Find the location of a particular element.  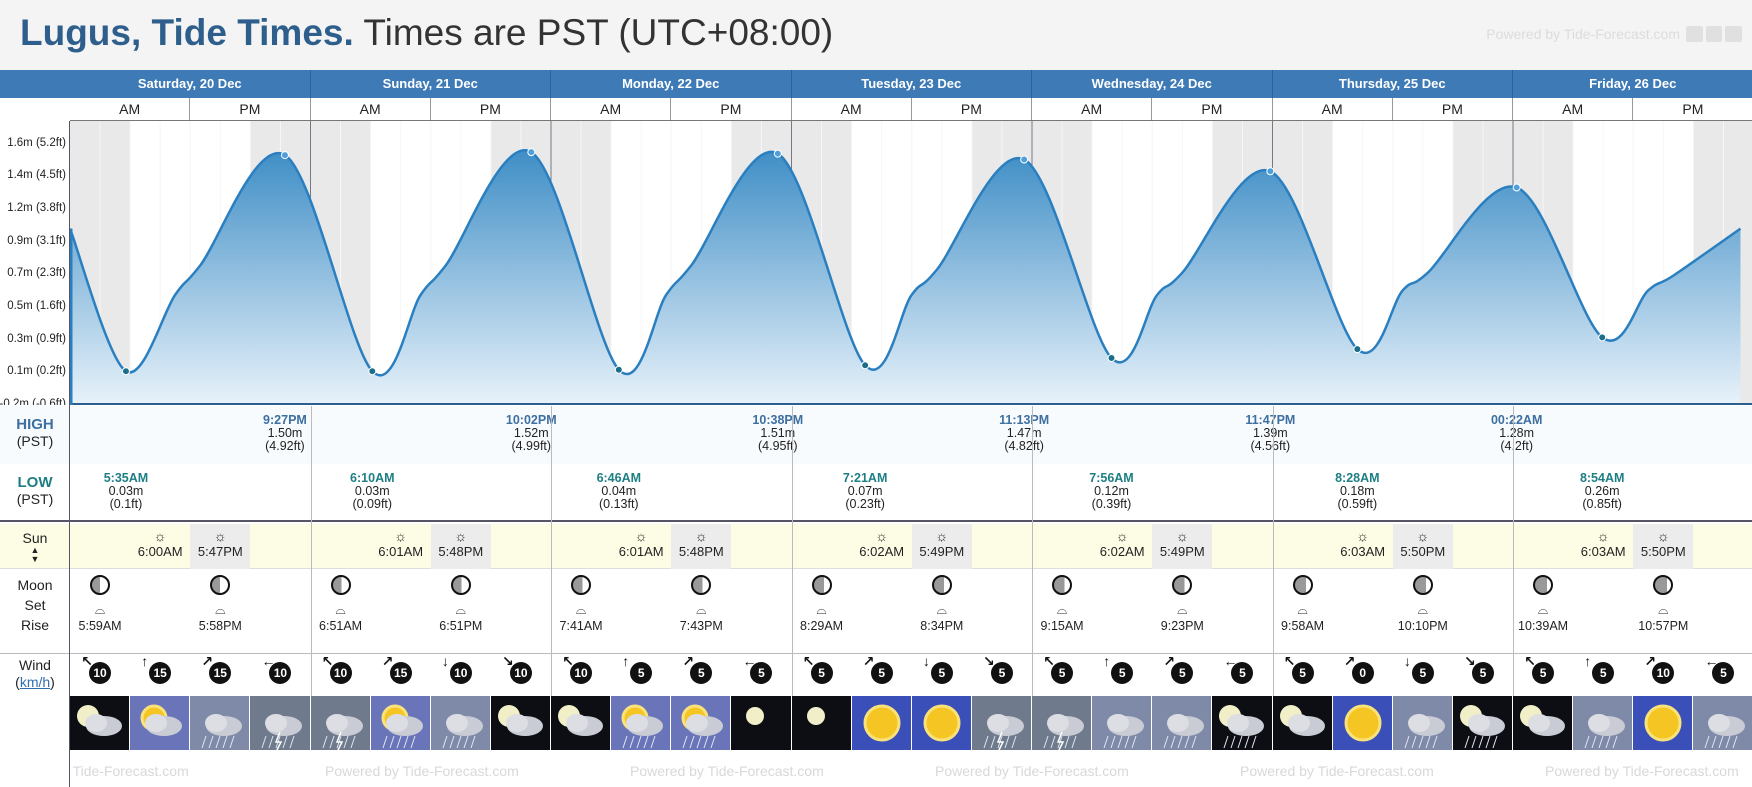

day-header-0: Saturday, 20 Dec is located at coordinates (190, 84).